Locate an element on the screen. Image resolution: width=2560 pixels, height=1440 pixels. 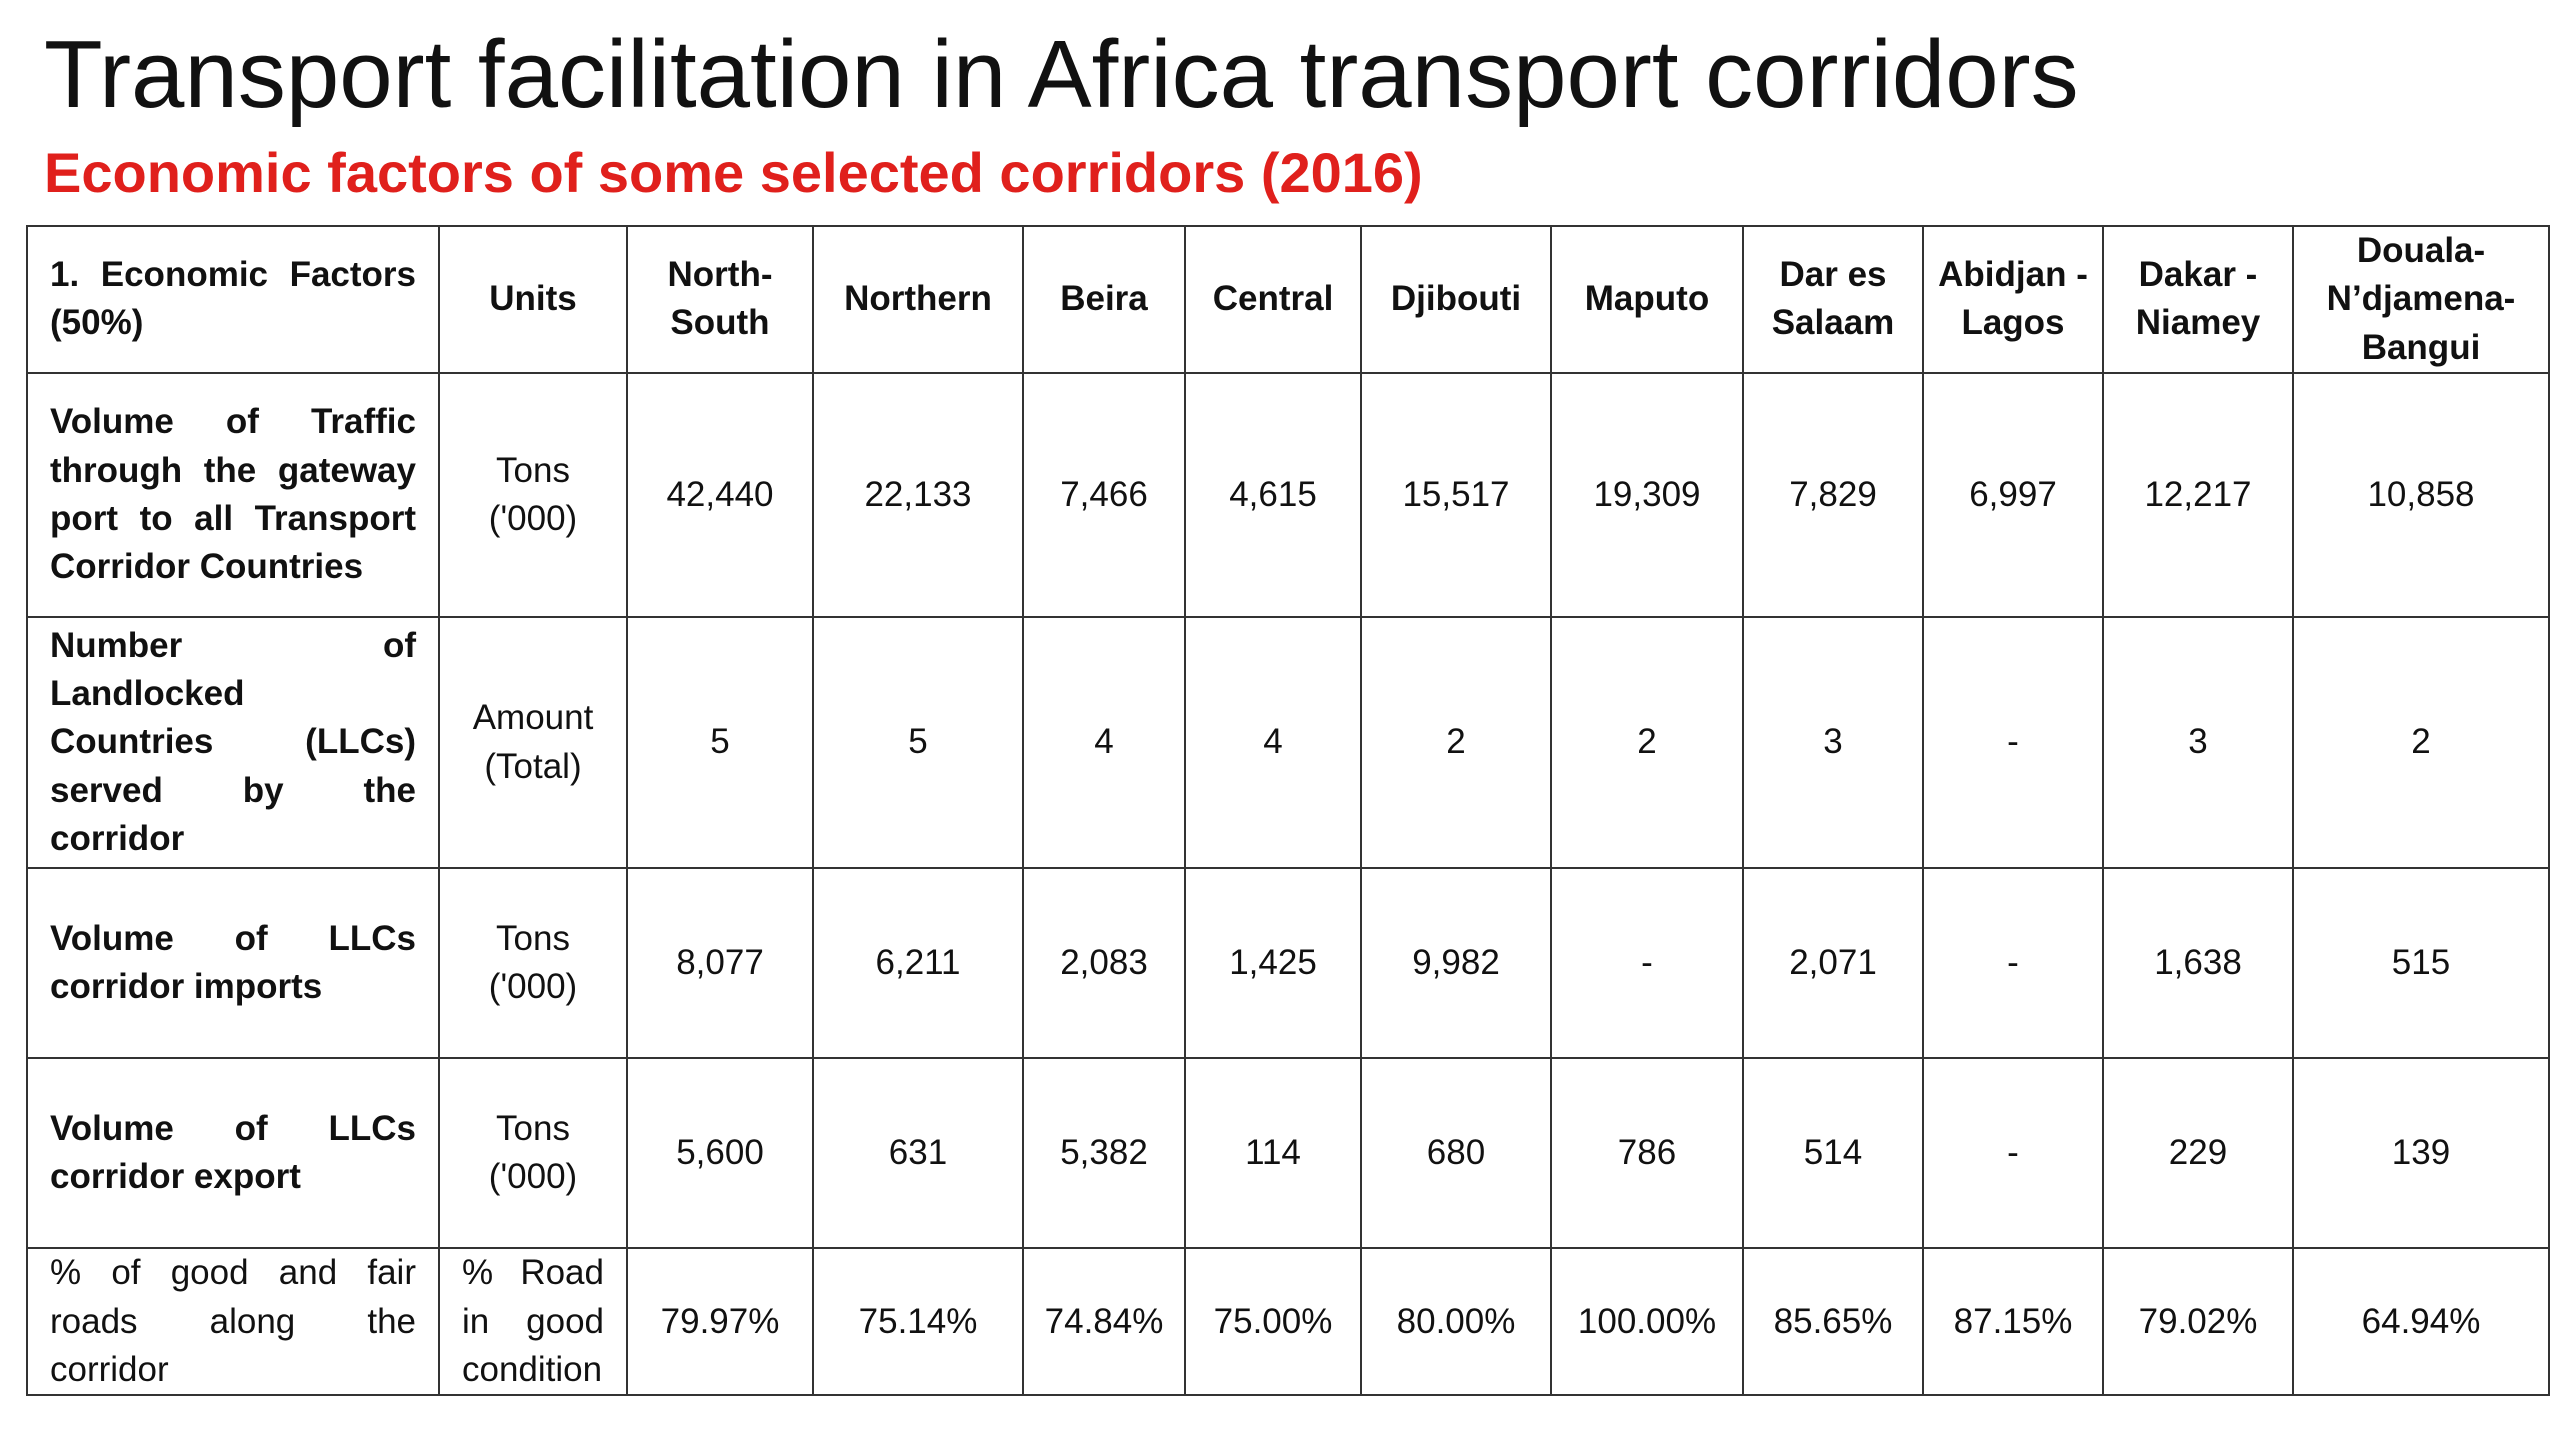
table-cell: 79.97% is located at coordinates (720, 1322).